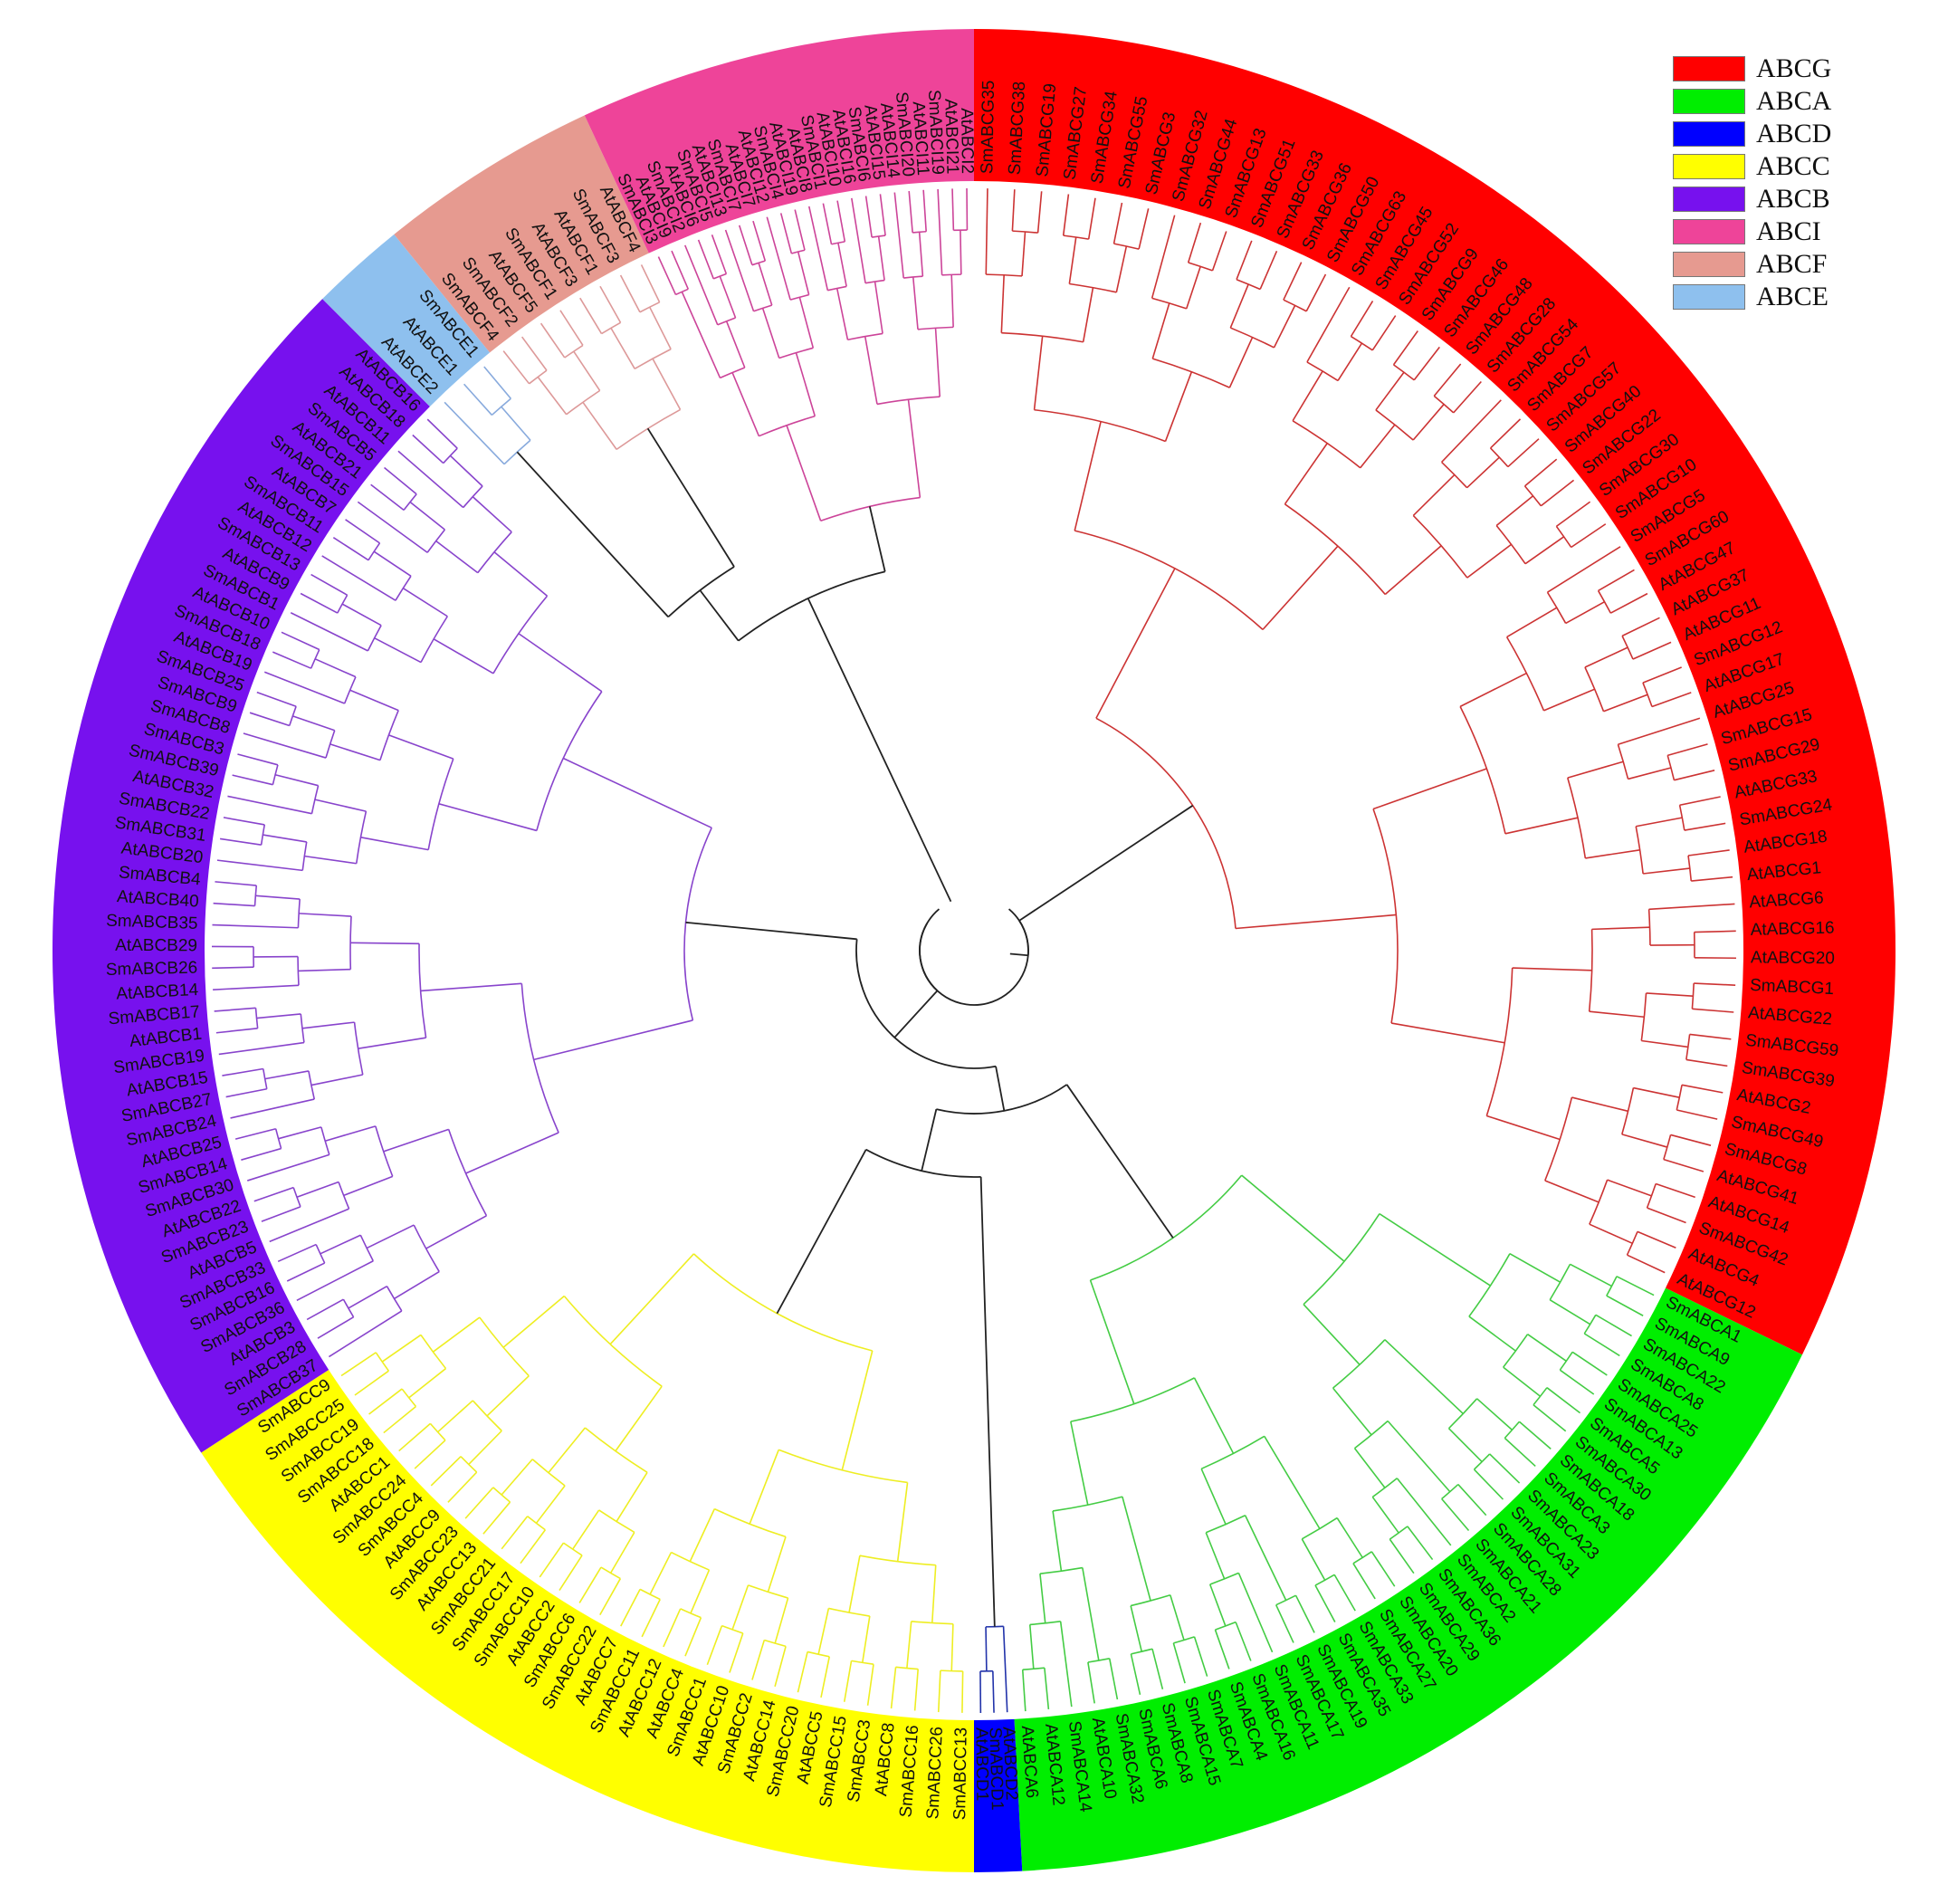  I want to click on branch-line-abcf, so click(599, 425).